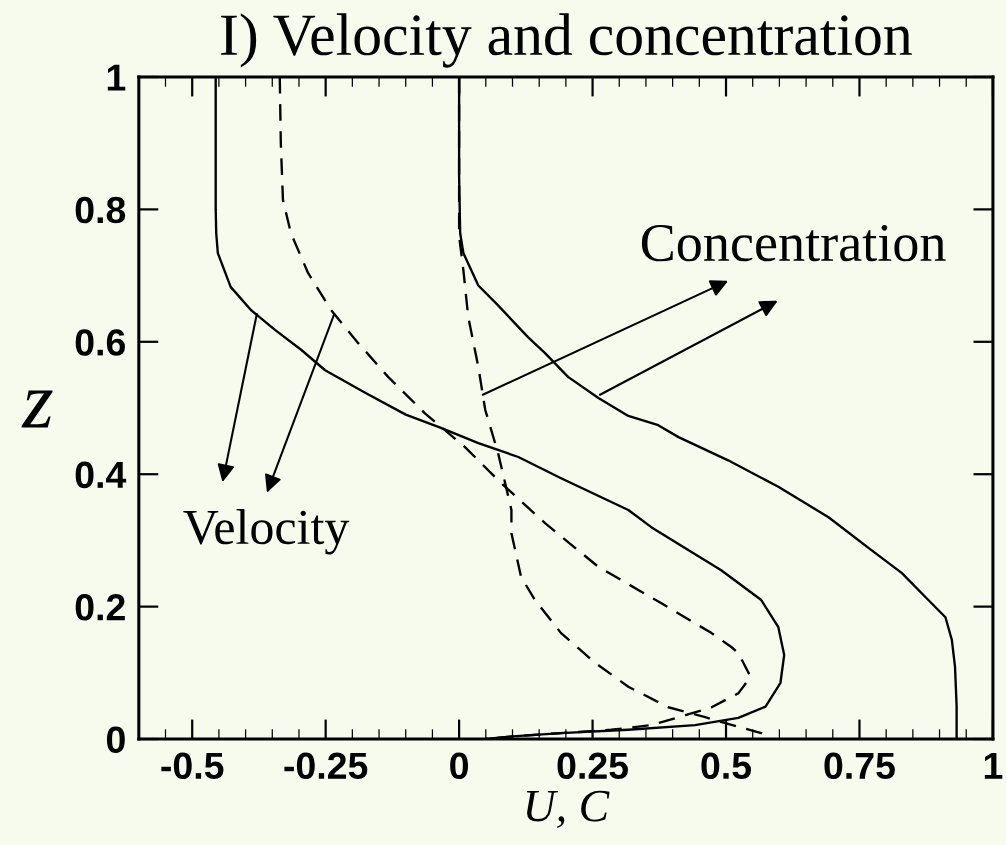 Image resolution: width=1006 pixels, height=845 pixels. What do you see at coordinates (115, 739) in the screenshot?
I see `y-tick-label: 0` at bounding box center [115, 739].